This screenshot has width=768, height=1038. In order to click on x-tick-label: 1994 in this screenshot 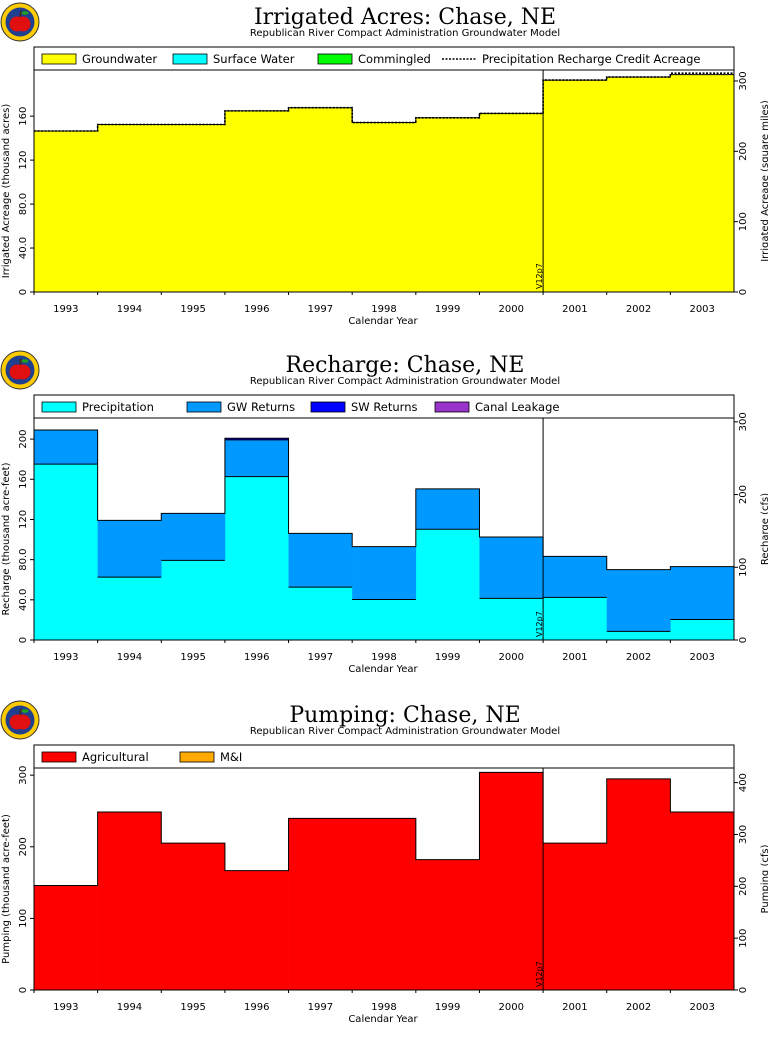, I will do `click(129, 657)`.